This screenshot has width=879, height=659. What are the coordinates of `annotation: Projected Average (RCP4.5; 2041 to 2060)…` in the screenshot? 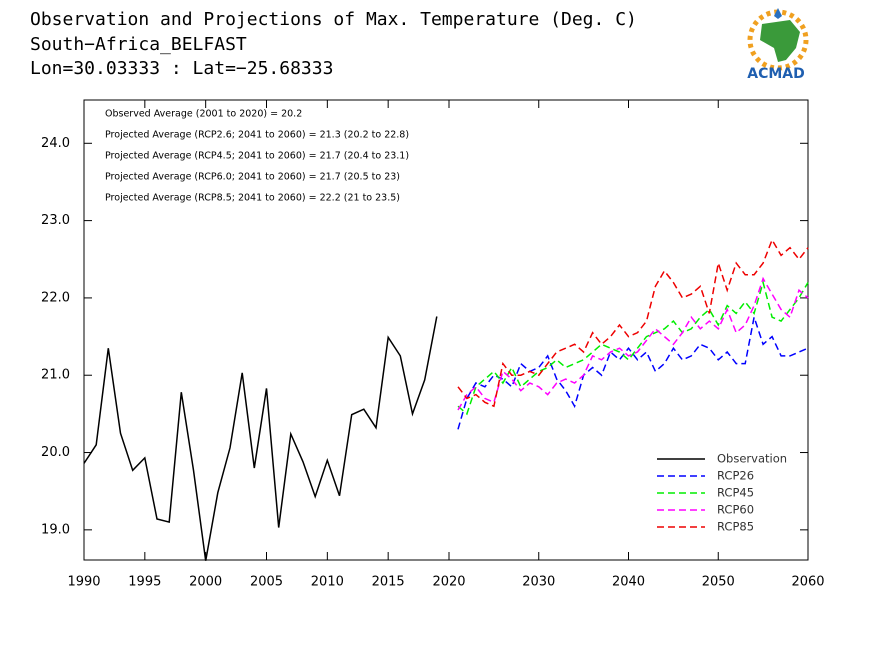 It's located at (257, 156).